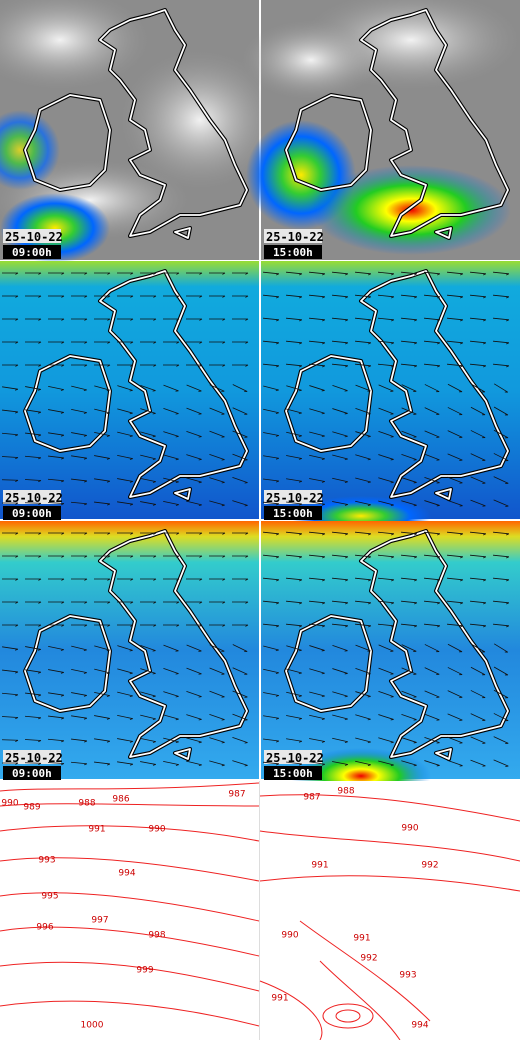 The width and height of the screenshot is (520, 1040). I want to click on isobar-label: 993, so click(46, 861).